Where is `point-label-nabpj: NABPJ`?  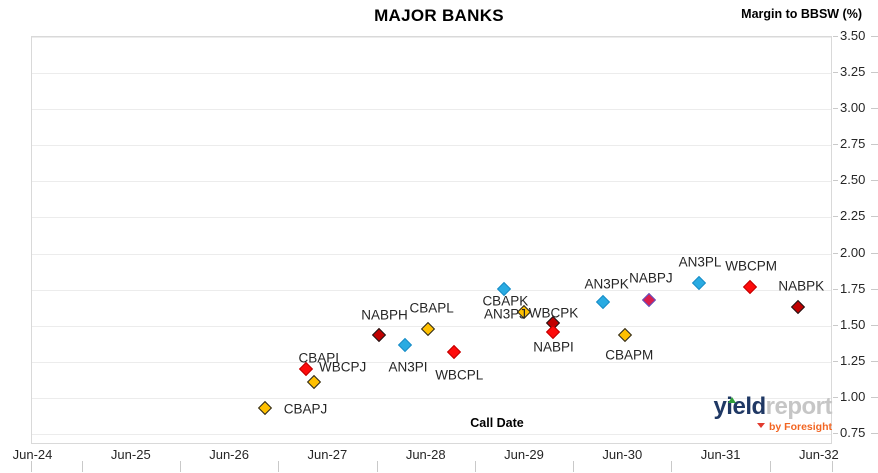
point-label-nabpj: NABPJ is located at coordinates (651, 278).